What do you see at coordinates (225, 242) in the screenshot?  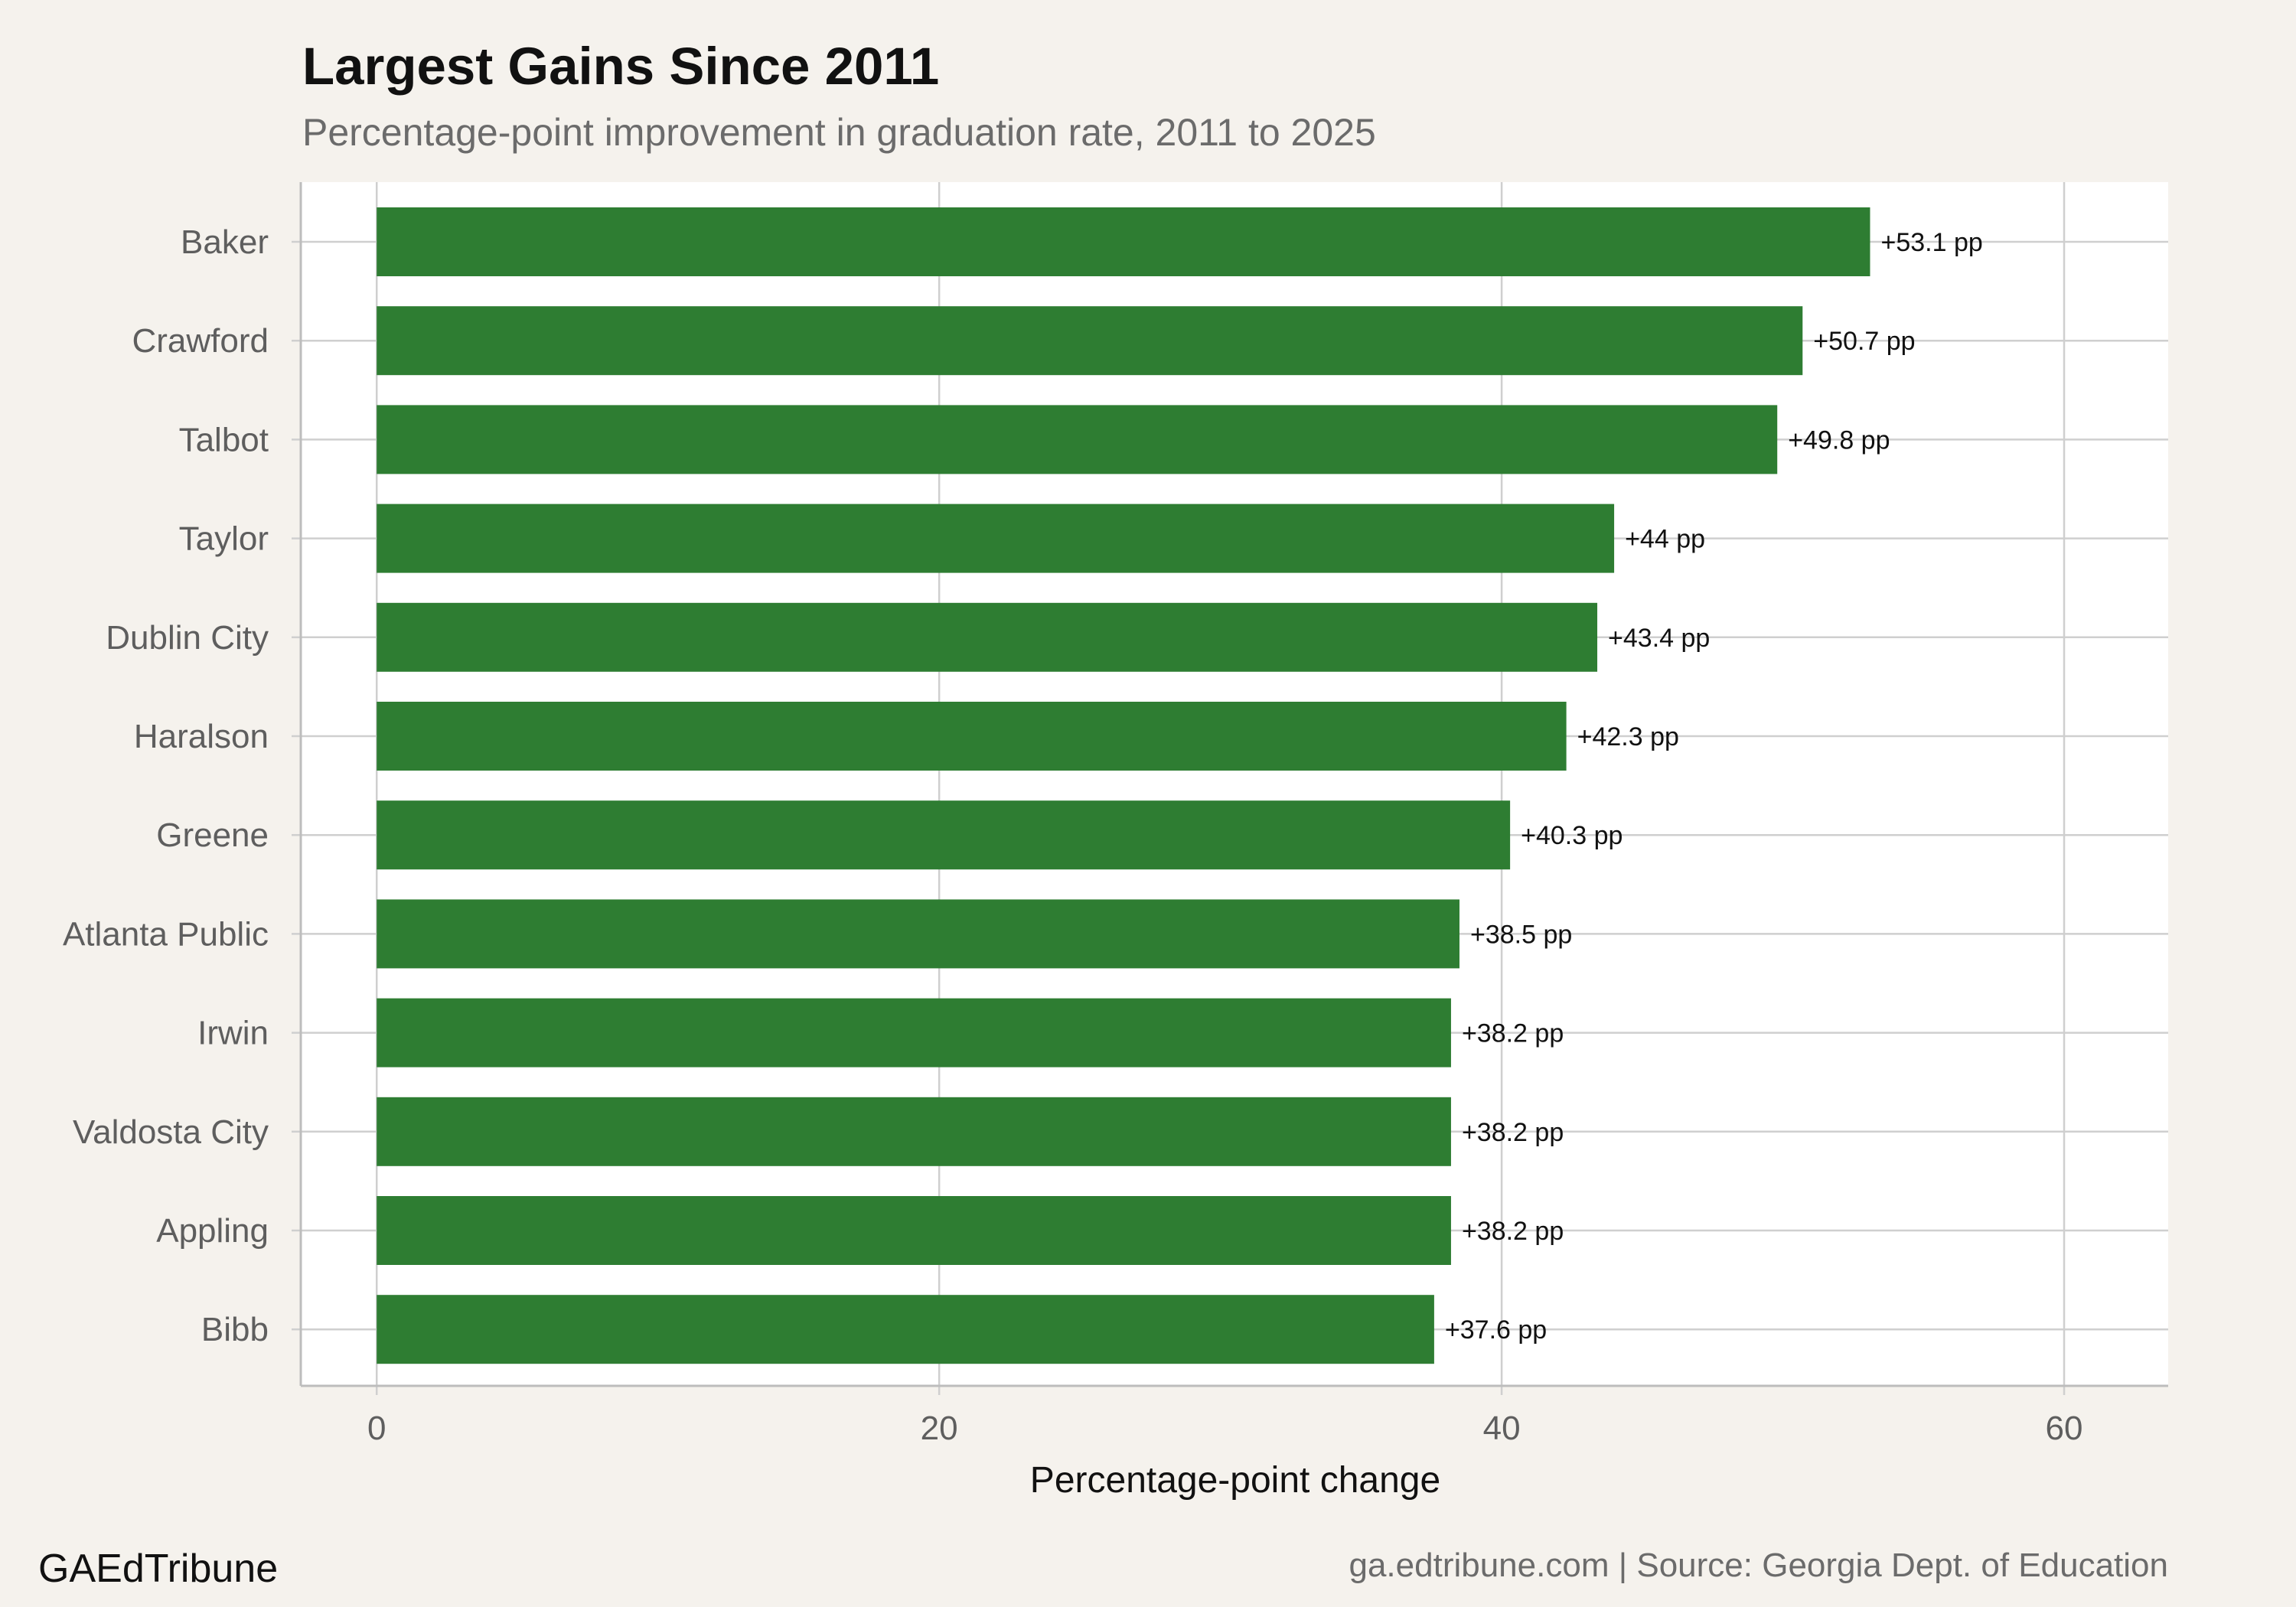 I see `category-label: Baker` at bounding box center [225, 242].